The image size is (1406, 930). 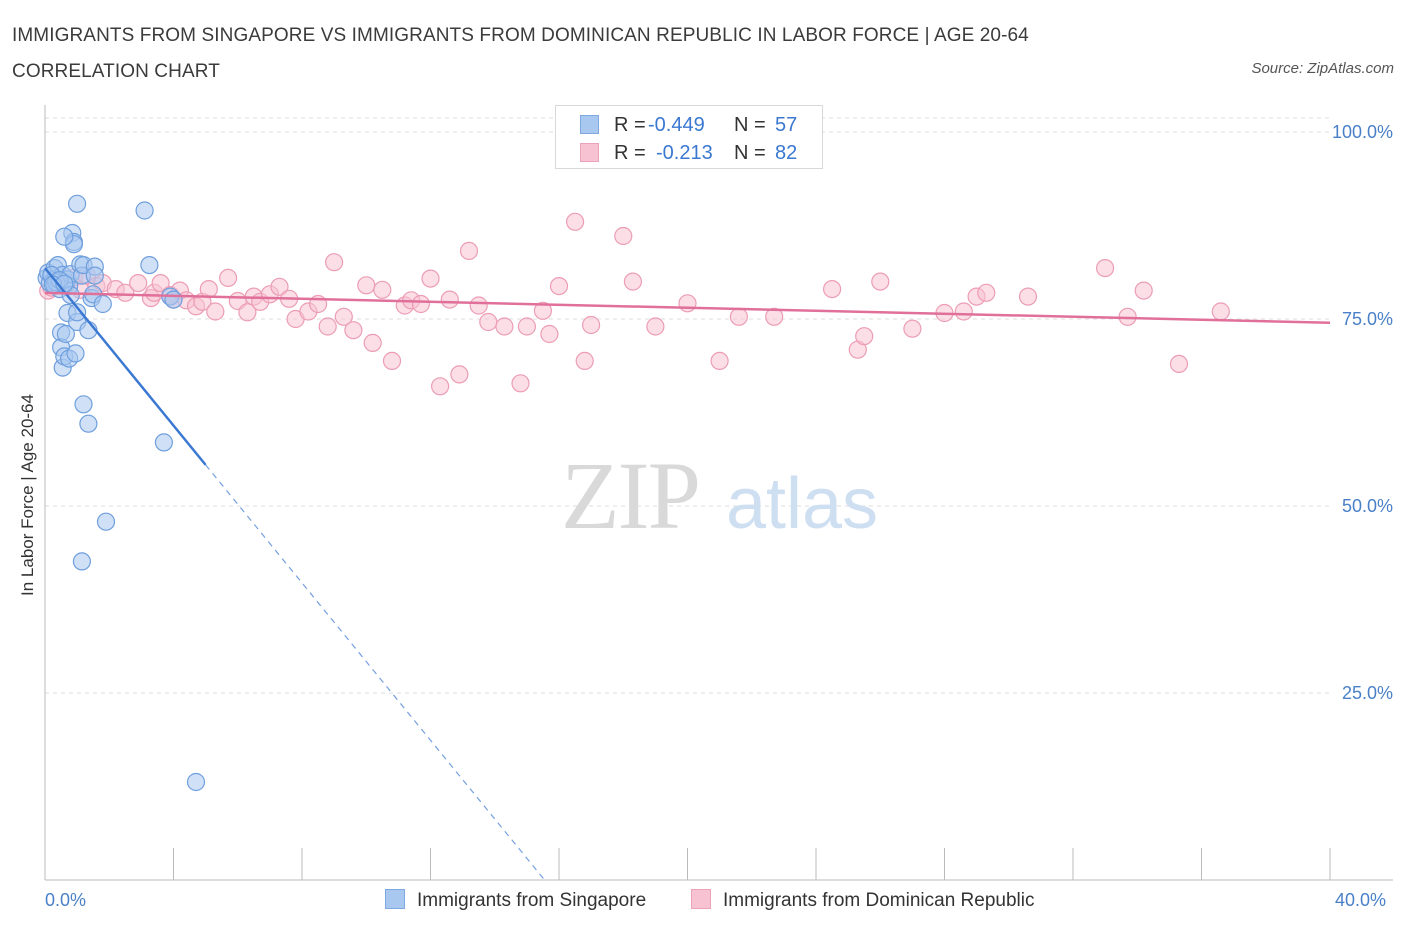 What do you see at coordinates (376, 673) in the screenshot?
I see `trend-line-singapore-extension` at bounding box center [376, 673].